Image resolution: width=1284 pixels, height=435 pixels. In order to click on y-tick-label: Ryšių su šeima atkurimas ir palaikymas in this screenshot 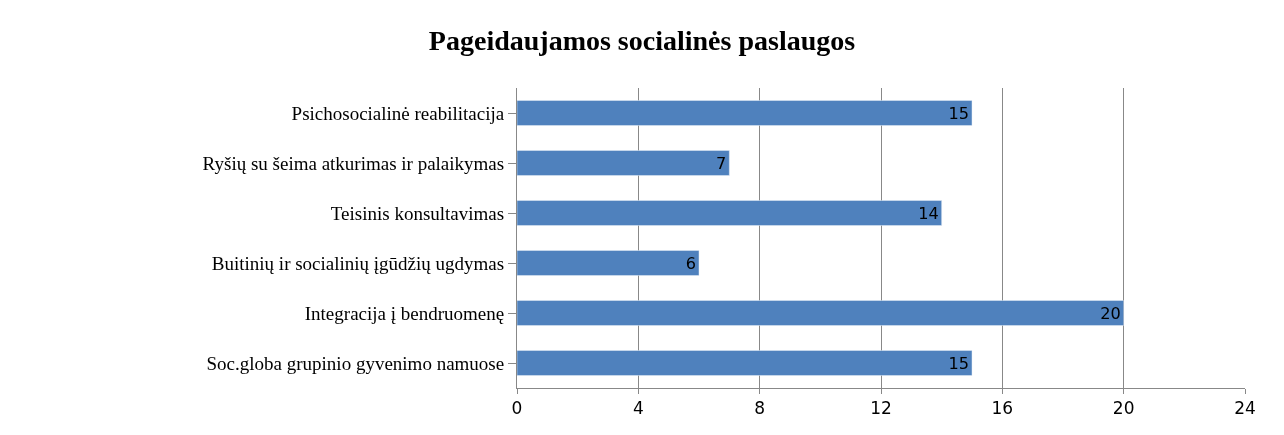, I will do `click(353, 163)`.